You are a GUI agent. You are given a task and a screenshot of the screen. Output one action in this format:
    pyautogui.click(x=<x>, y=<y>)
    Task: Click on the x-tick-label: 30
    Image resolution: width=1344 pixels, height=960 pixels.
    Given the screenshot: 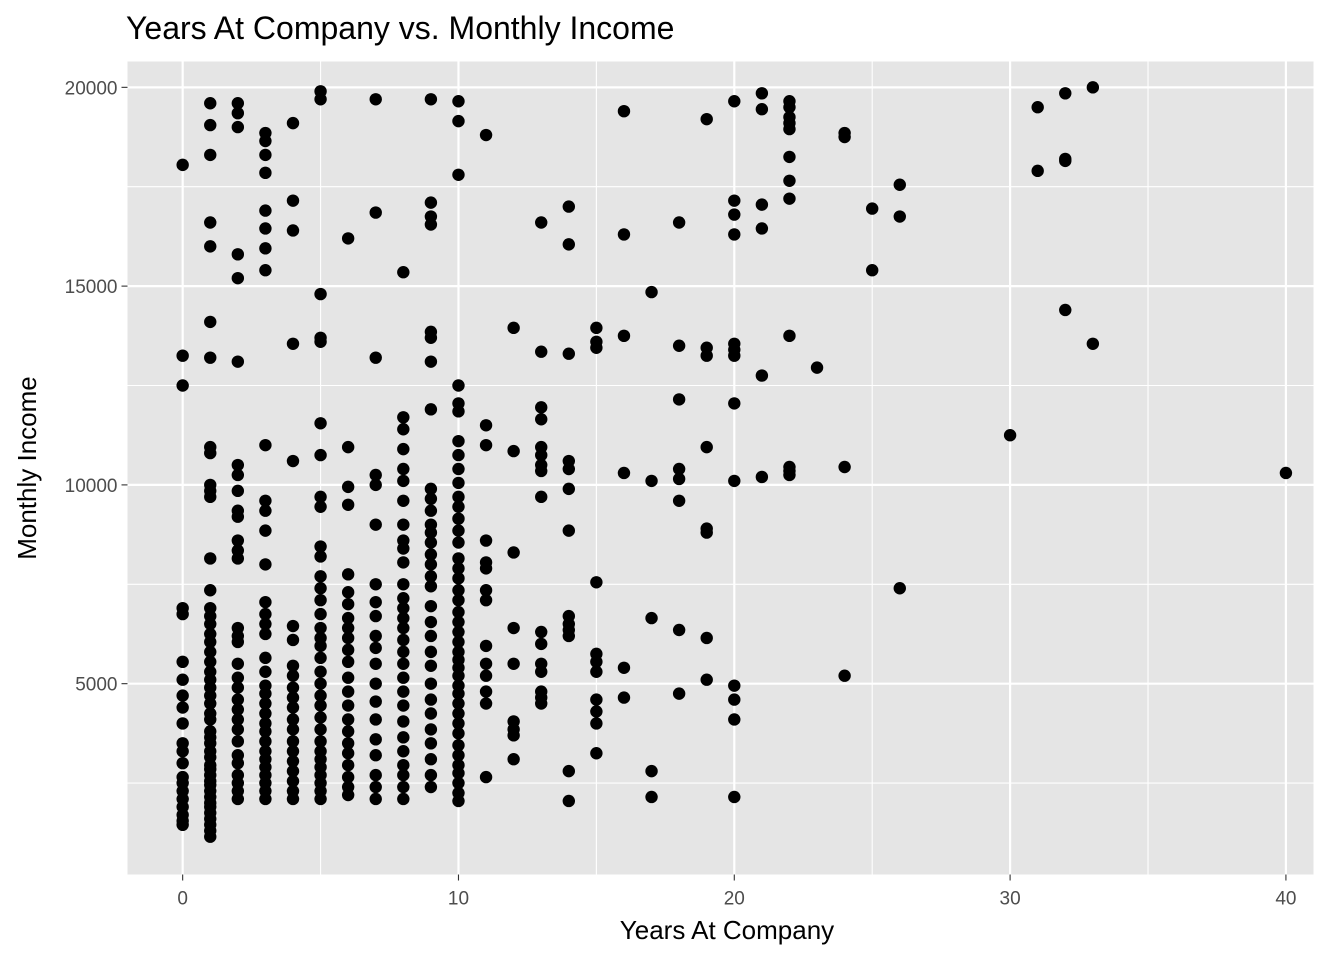 What is the action you would take?
    pyautogui.click(x=1010, y=899)
    